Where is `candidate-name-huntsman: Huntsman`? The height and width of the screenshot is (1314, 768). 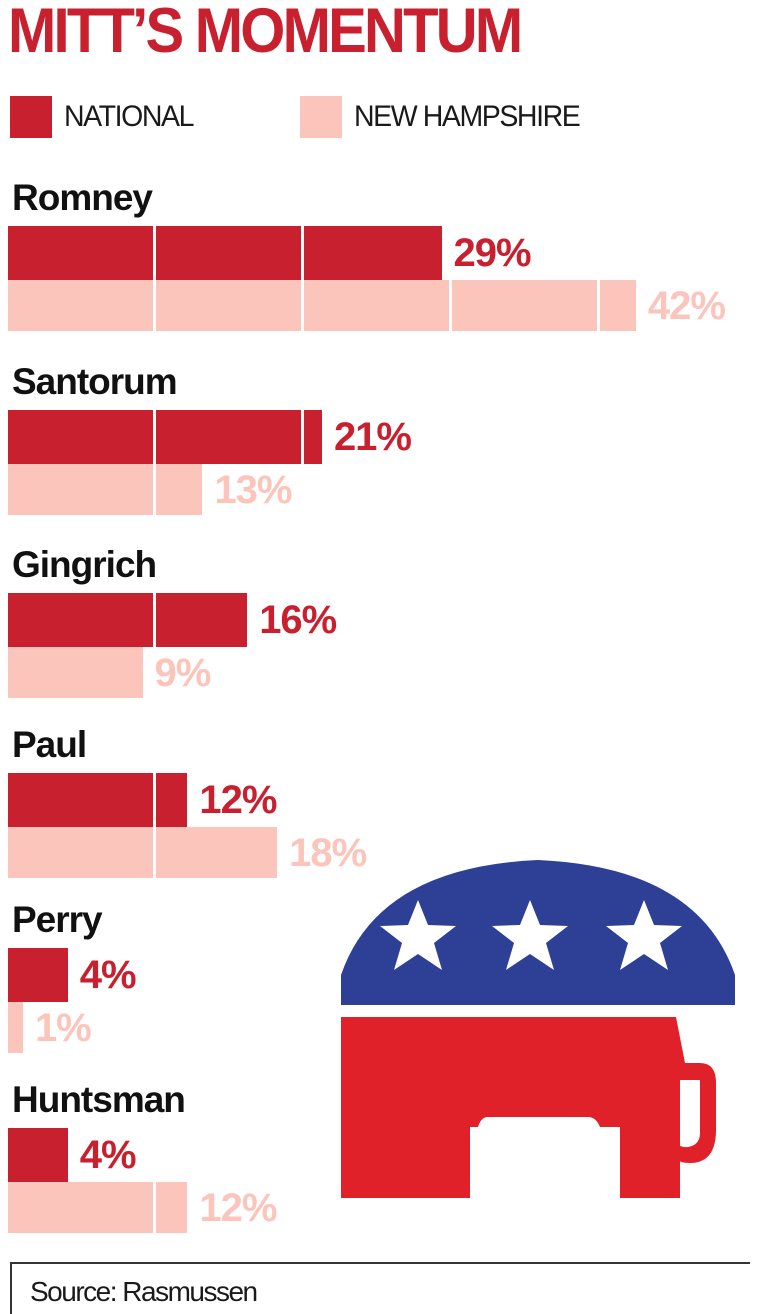 candidate-name-huntsman: Huntsman is located at coordinates (99, 1099).